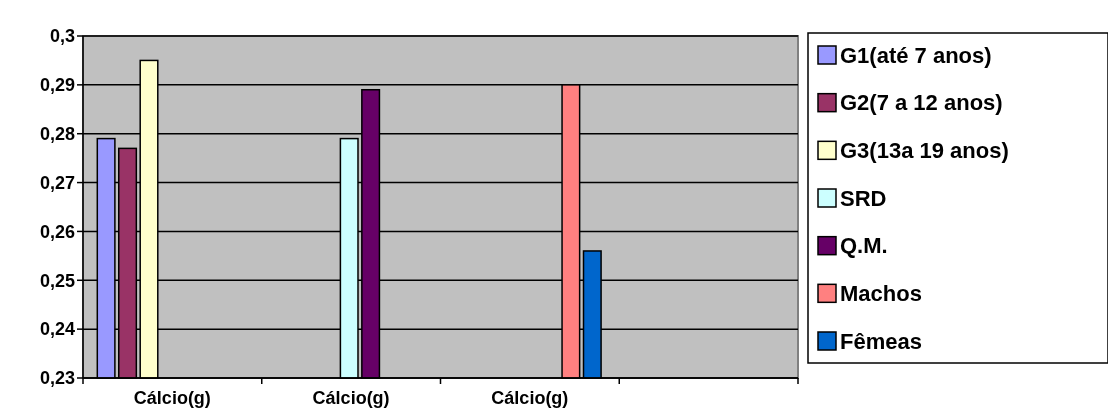  I want to click on y-tick-label: 0,24, so click(57, 329).